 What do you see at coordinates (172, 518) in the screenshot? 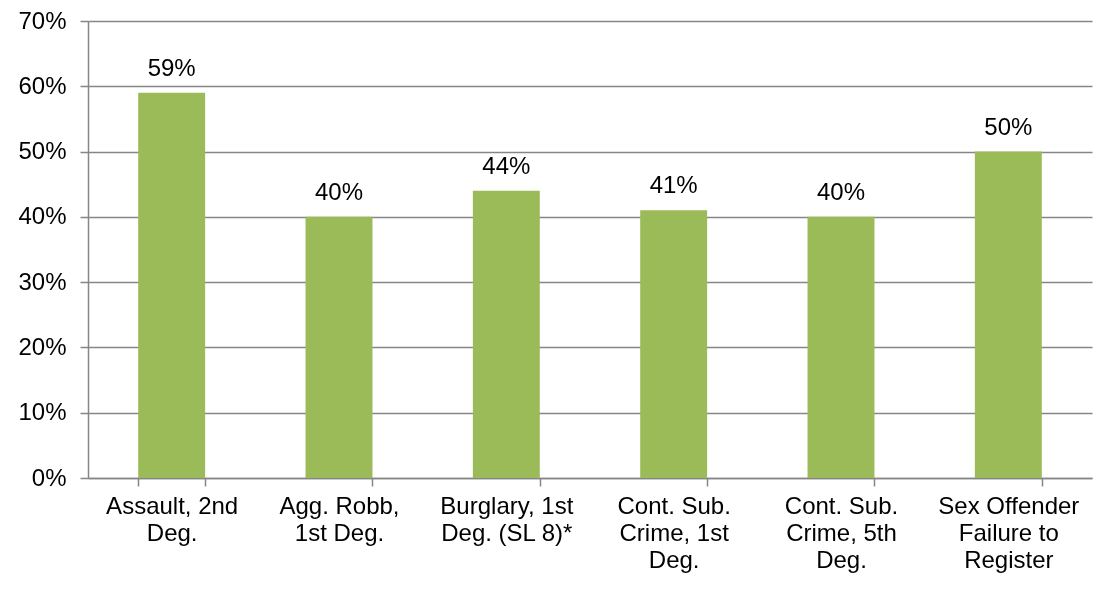
I see `x-tick-label: Assault, 2nd Deg.` at bounding box center [172, 518].